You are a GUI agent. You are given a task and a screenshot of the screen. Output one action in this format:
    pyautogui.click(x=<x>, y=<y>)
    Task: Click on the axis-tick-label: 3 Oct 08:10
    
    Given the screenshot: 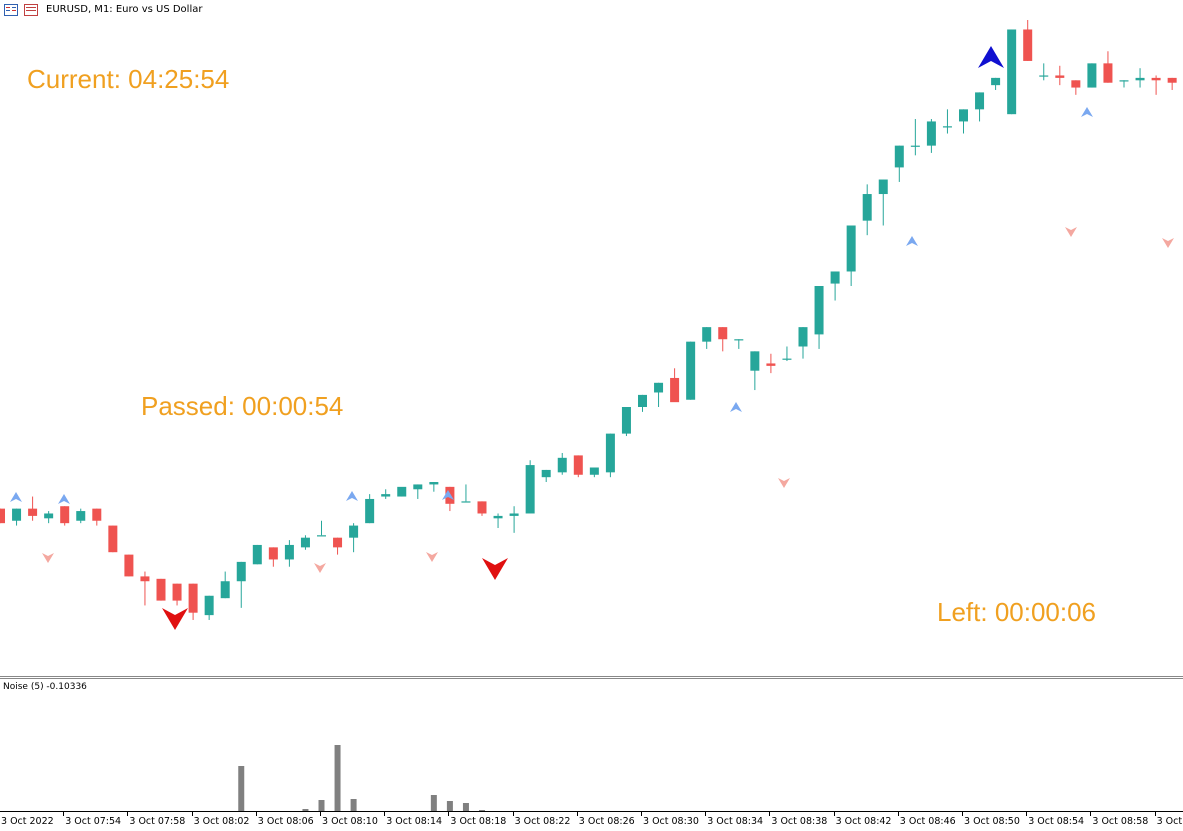 What is the action you would take?
    pyautogui.click(x=350, y=821)
    